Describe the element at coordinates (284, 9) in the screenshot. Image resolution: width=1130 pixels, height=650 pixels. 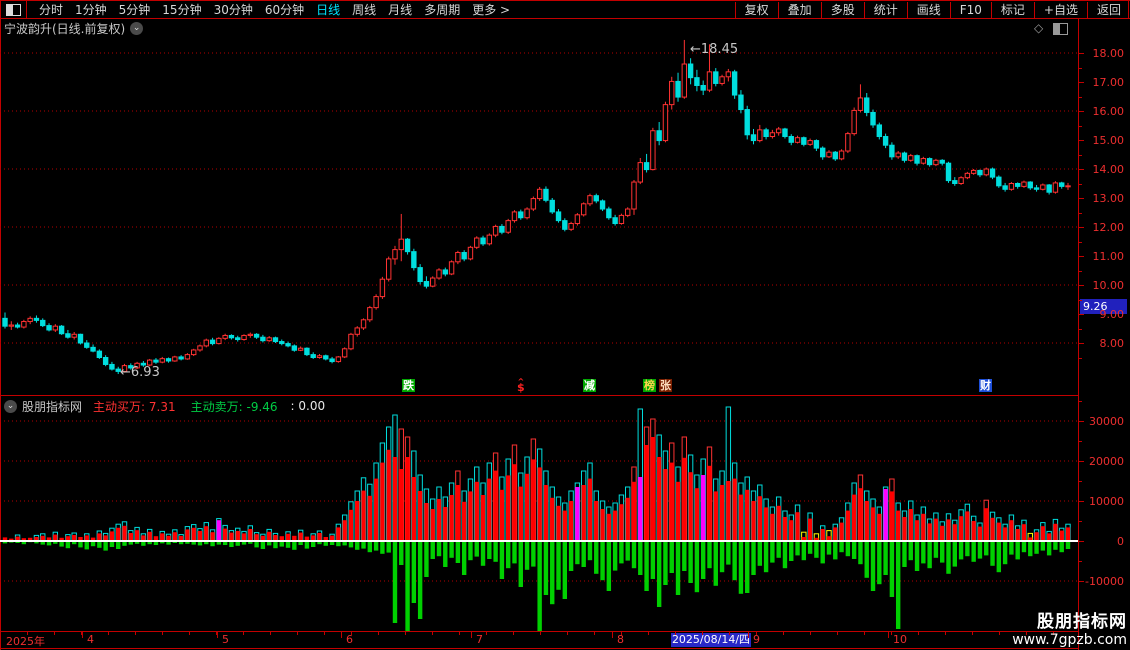
I see `menu-item-period: 60分钟` at that location.